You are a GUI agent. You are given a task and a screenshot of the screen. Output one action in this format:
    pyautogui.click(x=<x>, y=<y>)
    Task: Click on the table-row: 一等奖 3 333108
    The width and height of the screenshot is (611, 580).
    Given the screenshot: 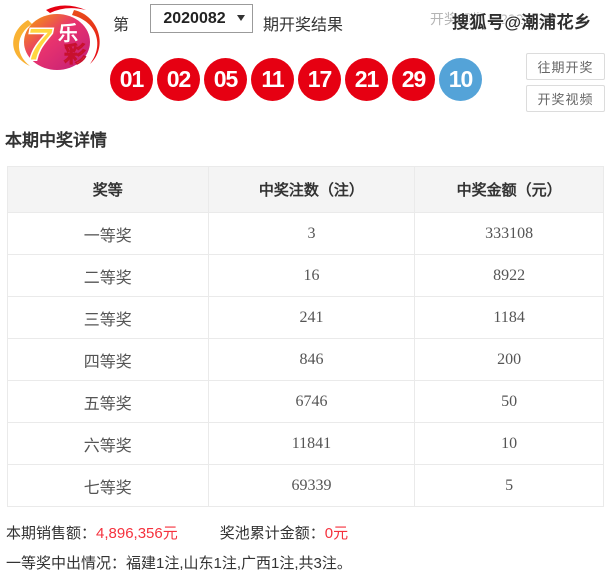 What is the action you would take?
    pyautogui.click(x=305, y=233)
    